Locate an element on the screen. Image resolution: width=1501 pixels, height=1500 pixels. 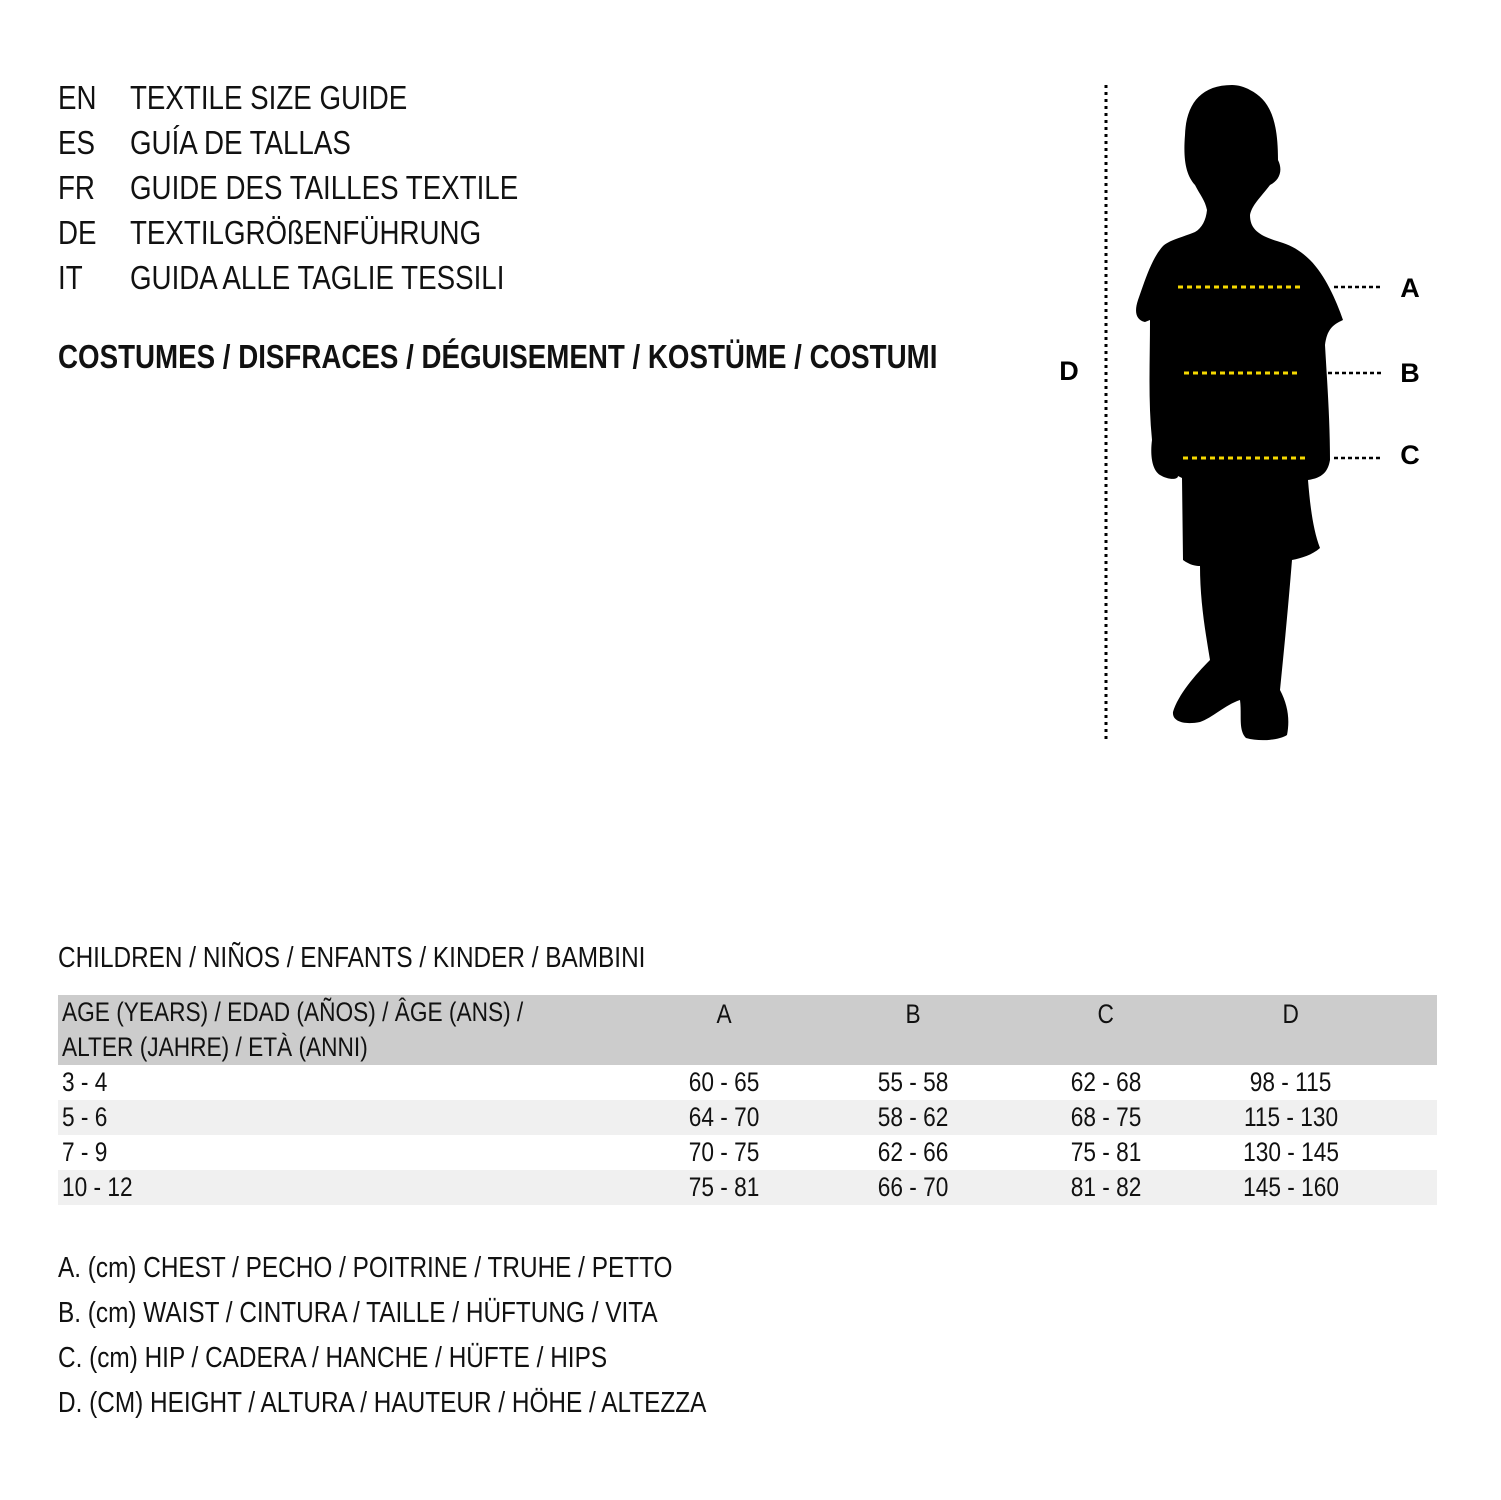
language-code: FR is located at coordinates (76, 187).